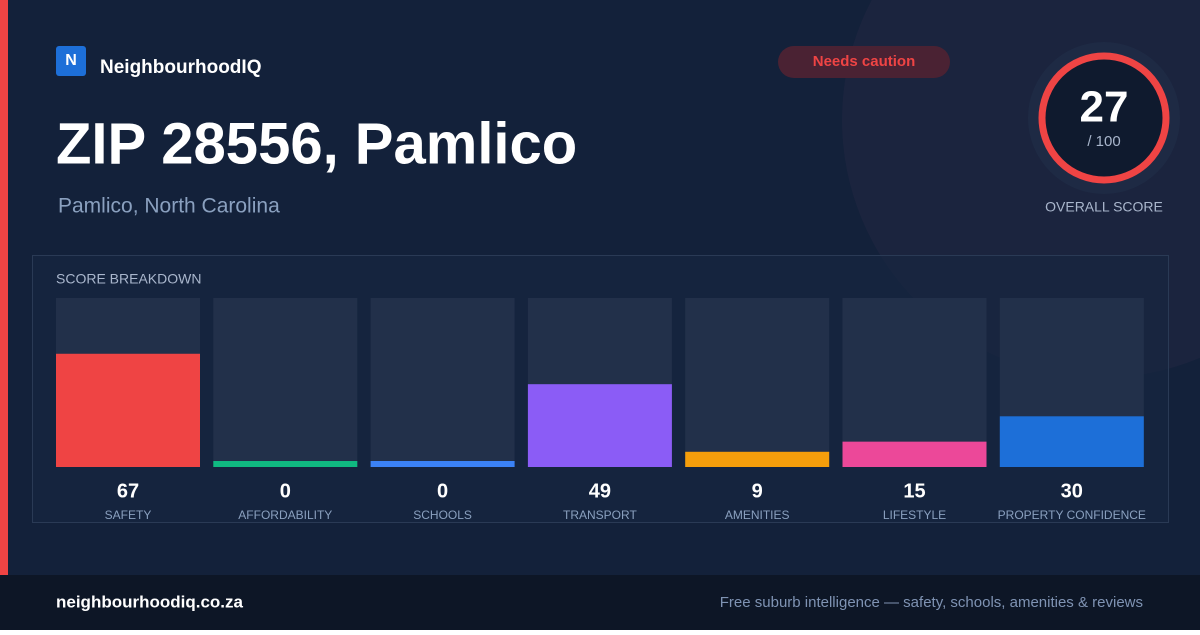 The image size is (1200, 635). Describe the element at coordinates (442, 515) in the screenshot. I see `category-label: SCHOOLS` at that location.